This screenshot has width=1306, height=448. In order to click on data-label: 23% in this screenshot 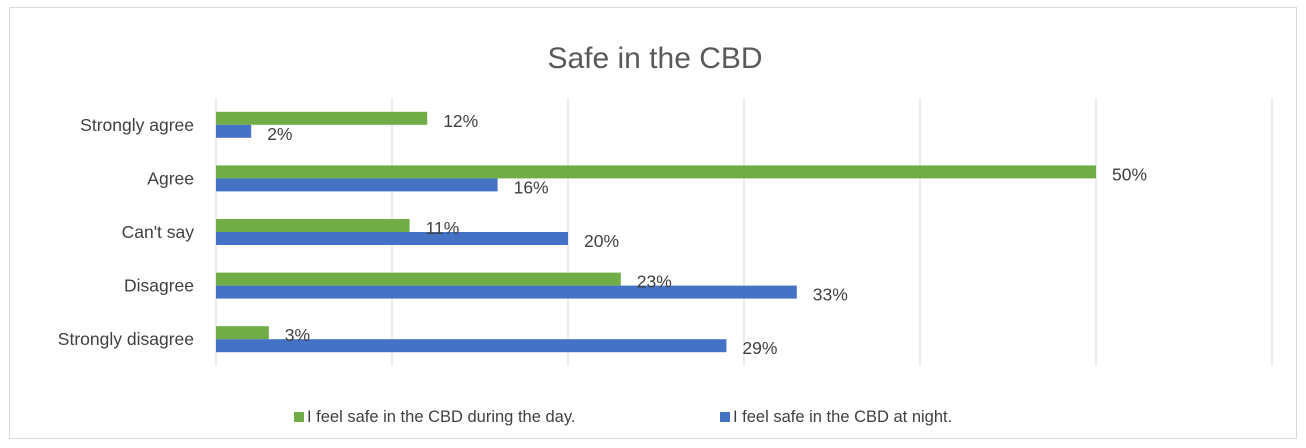, I will do `click(654, 282)`.